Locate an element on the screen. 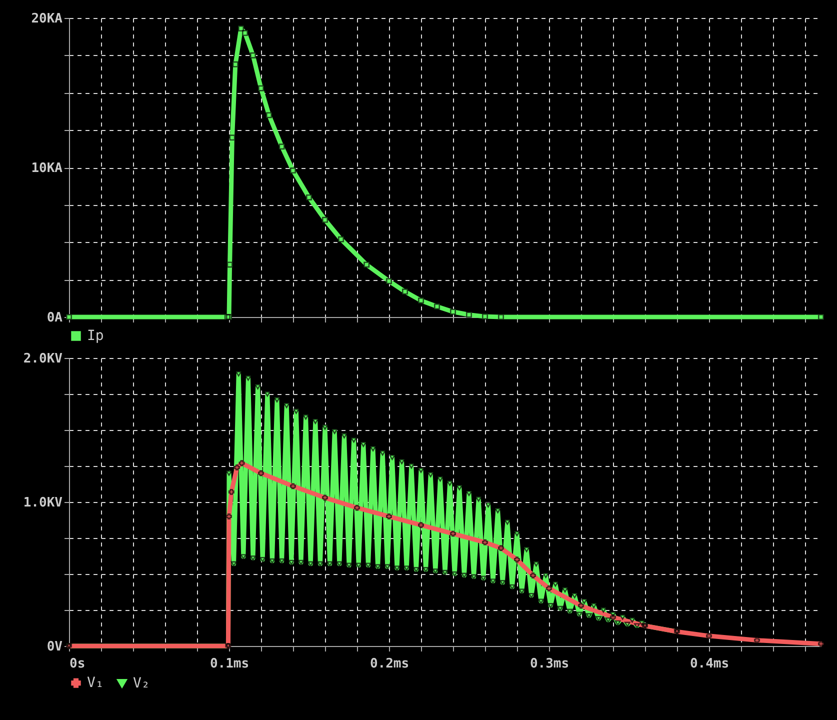 The width and height of the screenshot is (837, 720). y-tick-label: 0A is located at coordinates (54, 318).